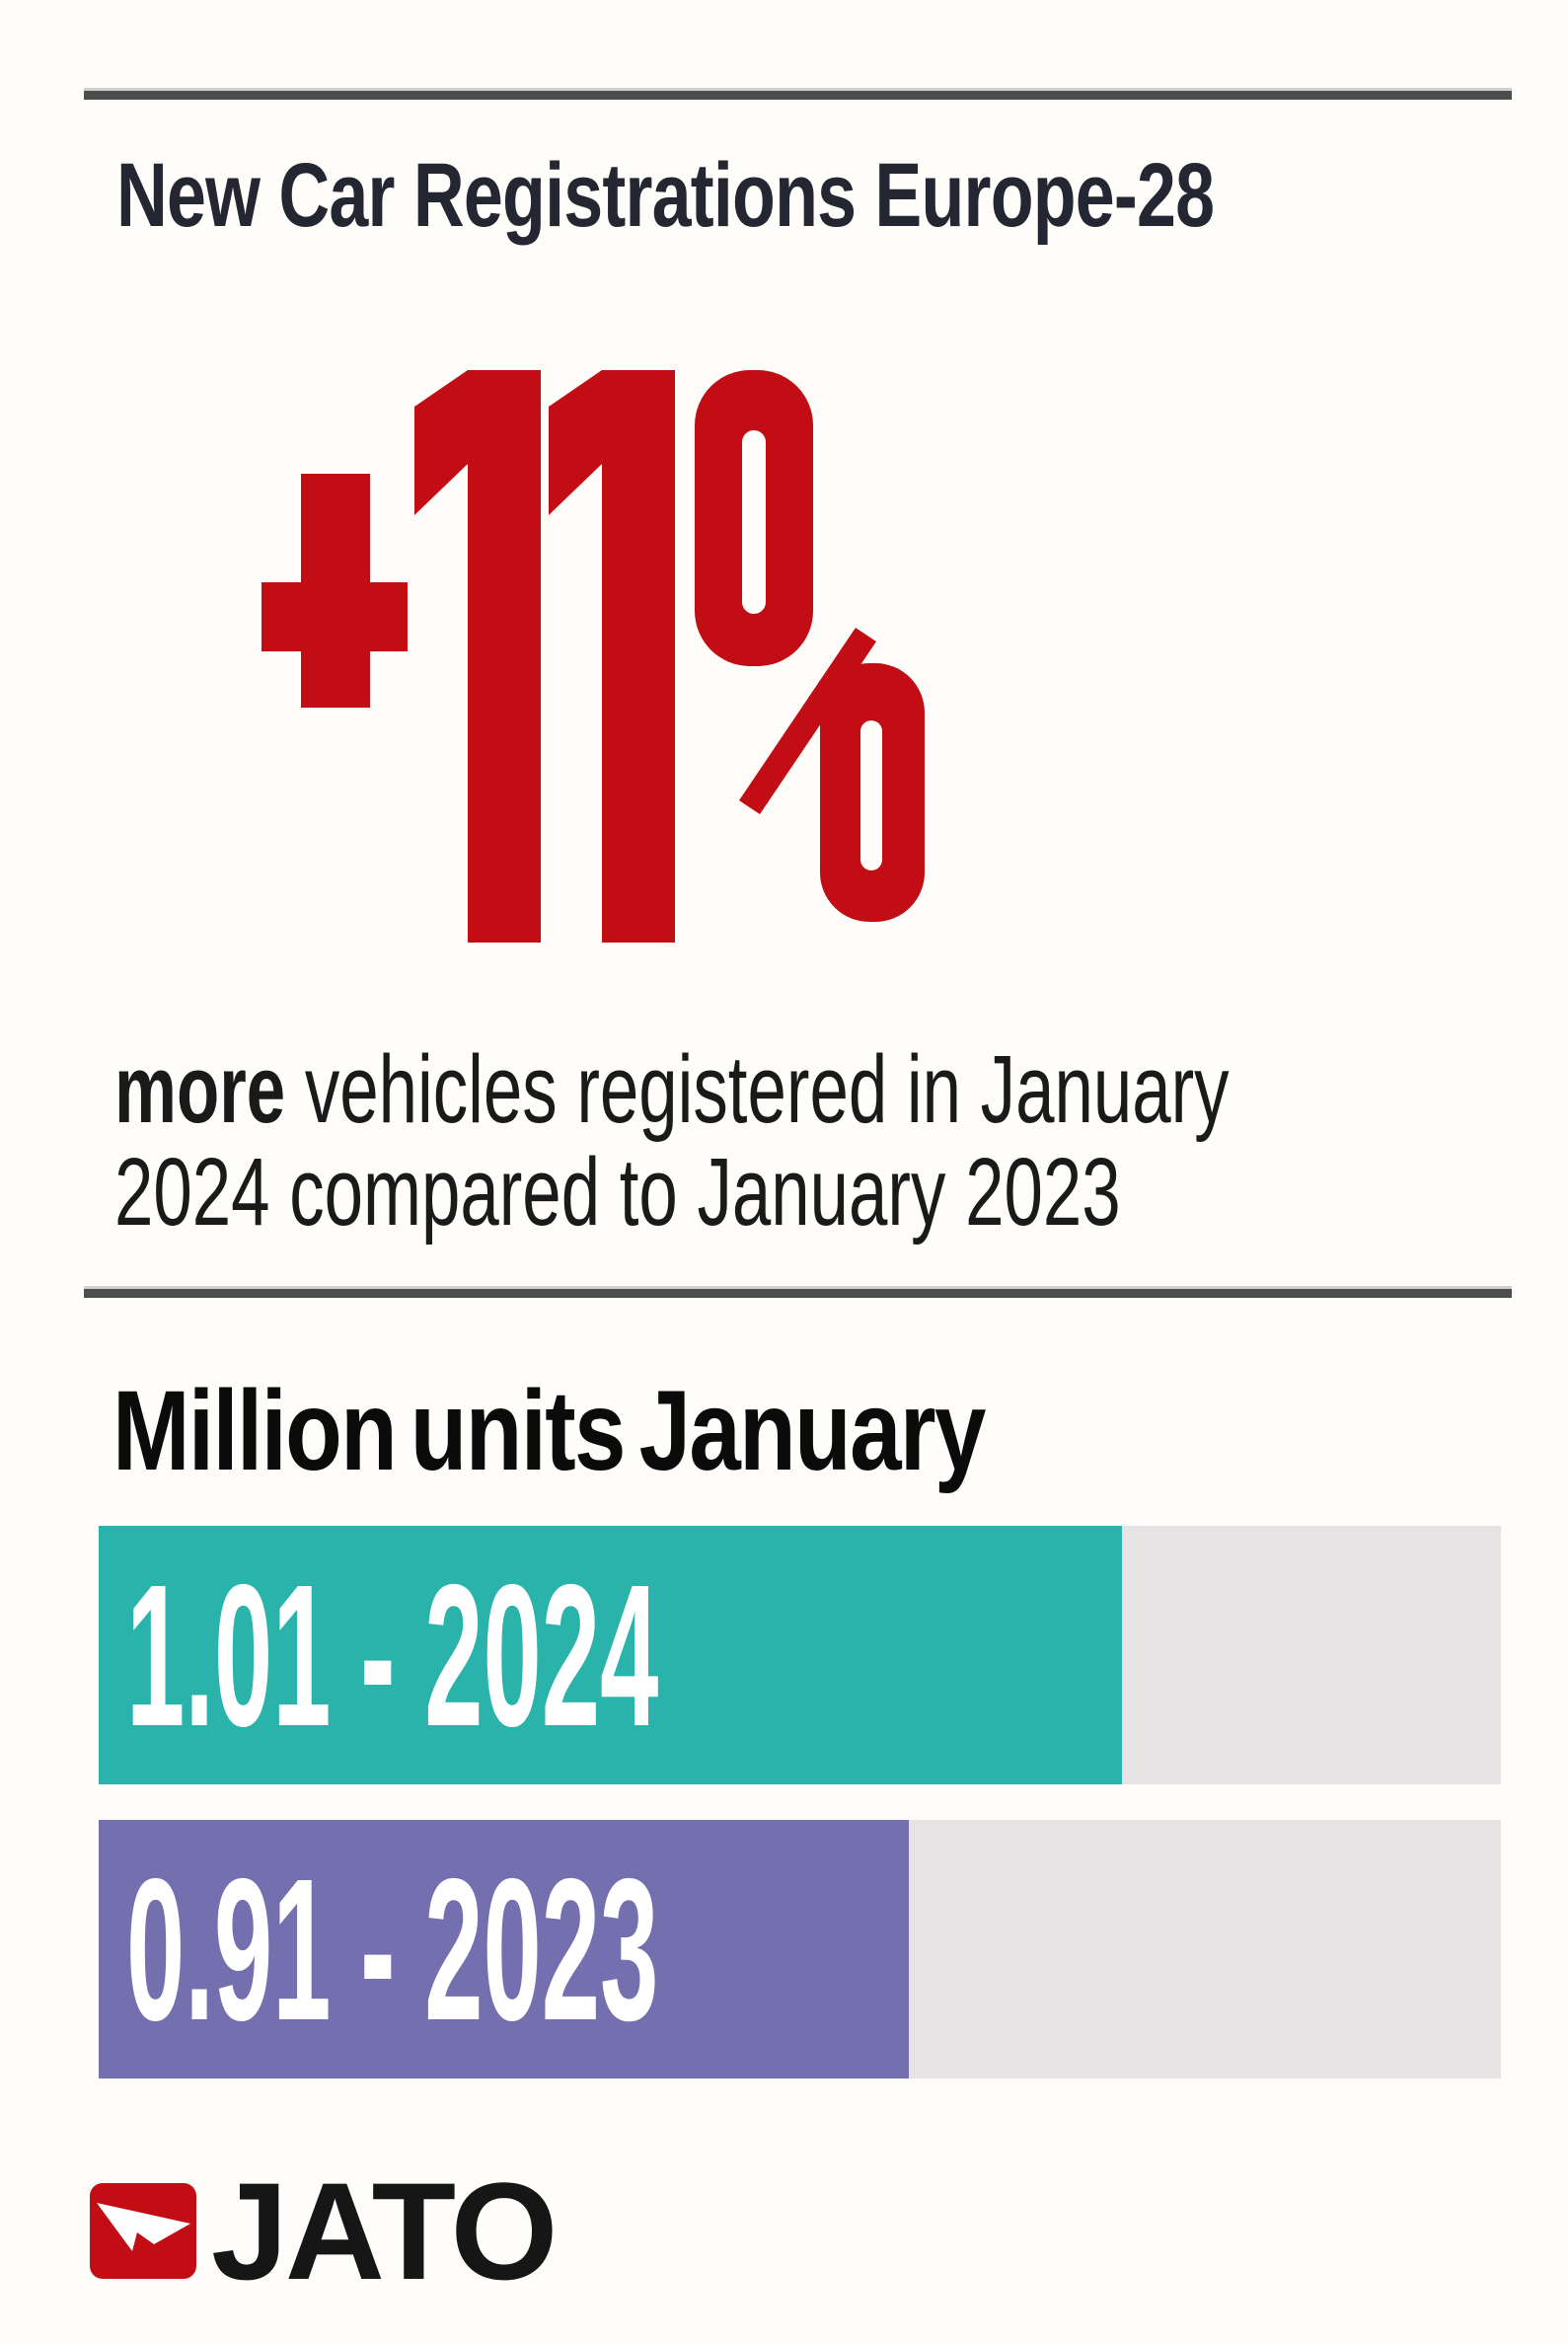 The width and height of the screenshot is (1568, 2343). I want to click on statement-line-1-rest: vehicles registered in January, so click(757, 1089).